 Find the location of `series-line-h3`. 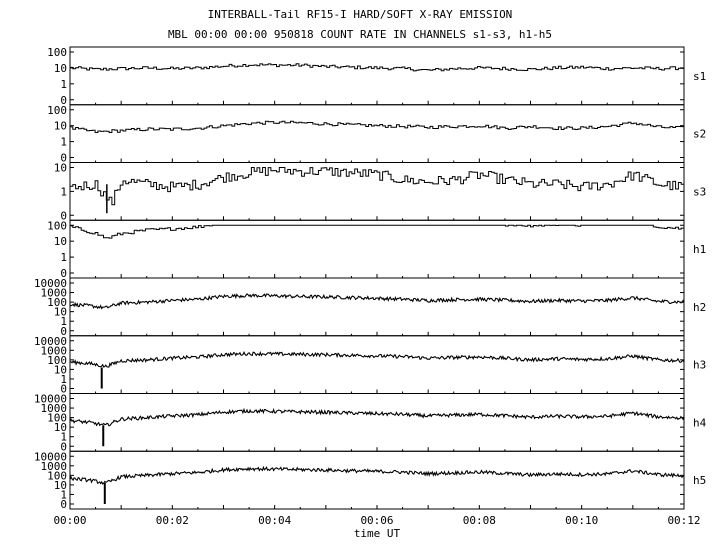

series-line-h3 is located at coordinates (377, 359).